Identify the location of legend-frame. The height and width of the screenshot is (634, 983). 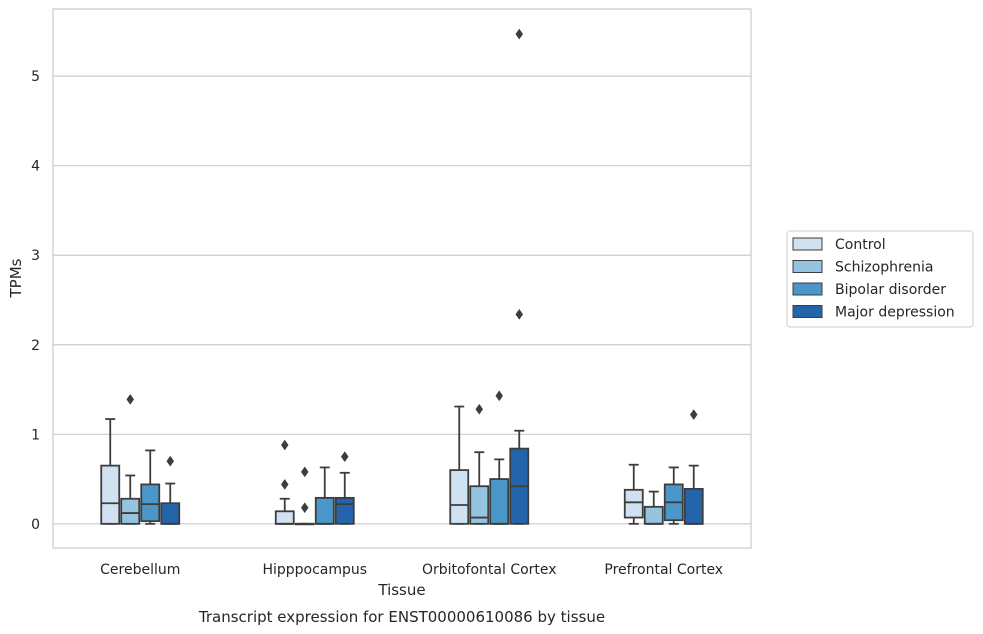
(880, 279).